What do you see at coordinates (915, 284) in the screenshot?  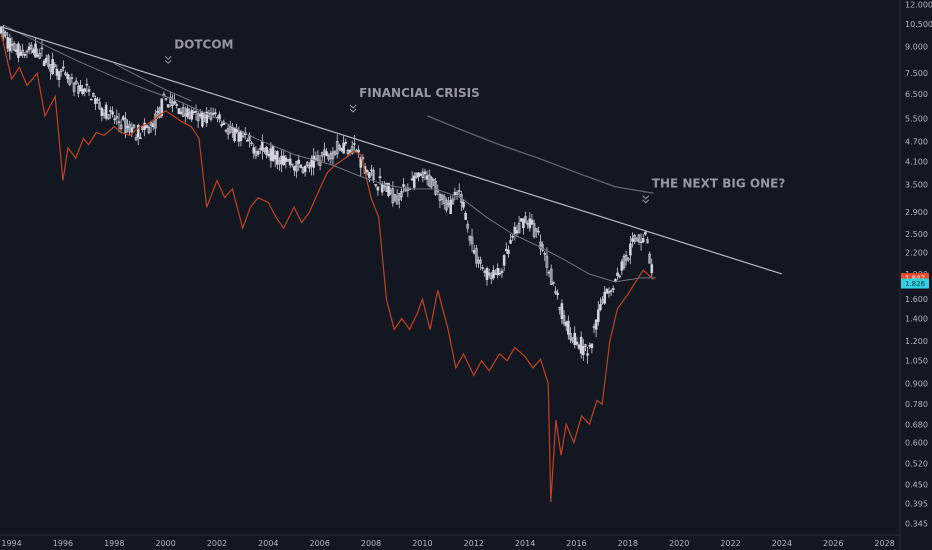 I see `price-tag-text: 1.826` at bounding box center [915, 284].